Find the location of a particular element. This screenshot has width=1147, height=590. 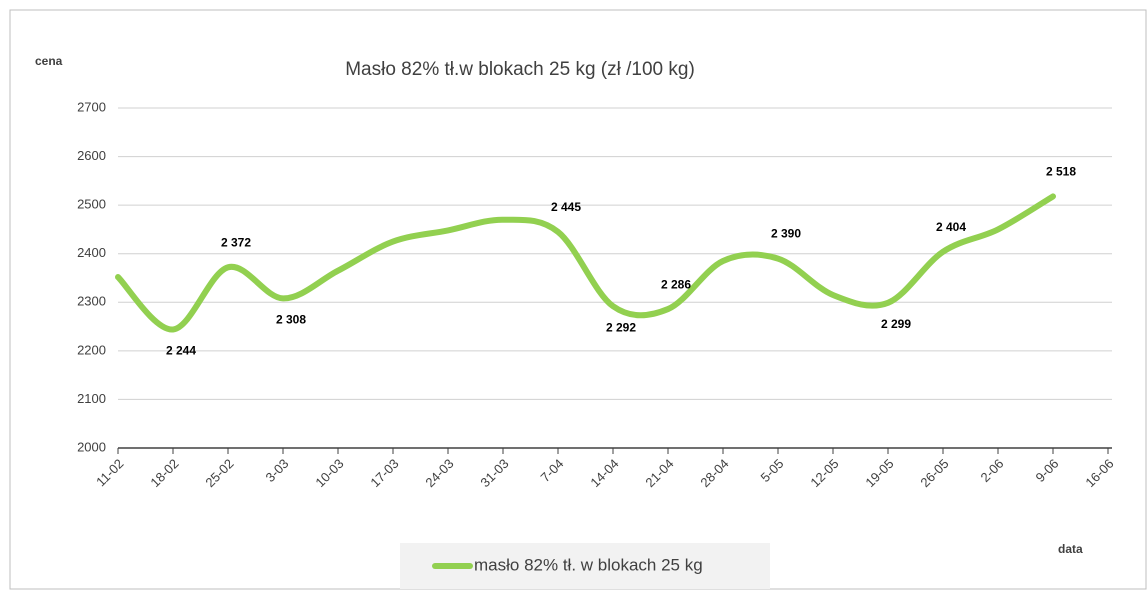

x-tick-label: 10-03 is located at coordinates (329, 473).